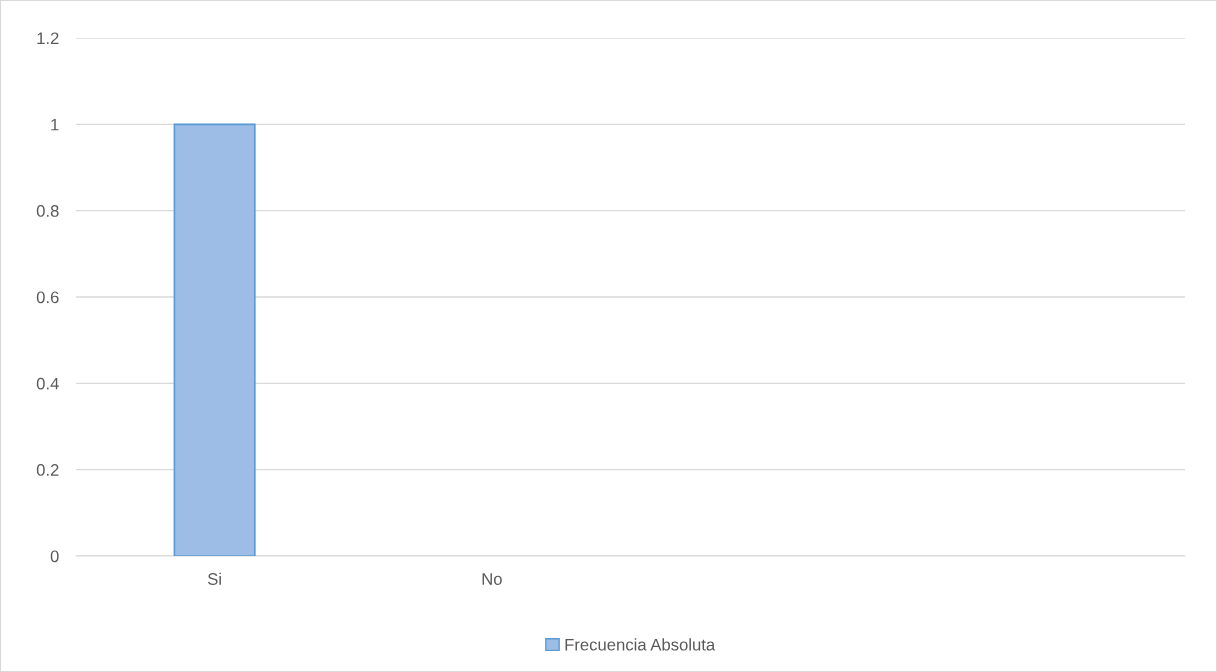 The width and height of the screenshot is (1217, 672). Describe the element at coordinates (47, 211) in the screenshot. I see `y-tick-label: 0.8` at that location.